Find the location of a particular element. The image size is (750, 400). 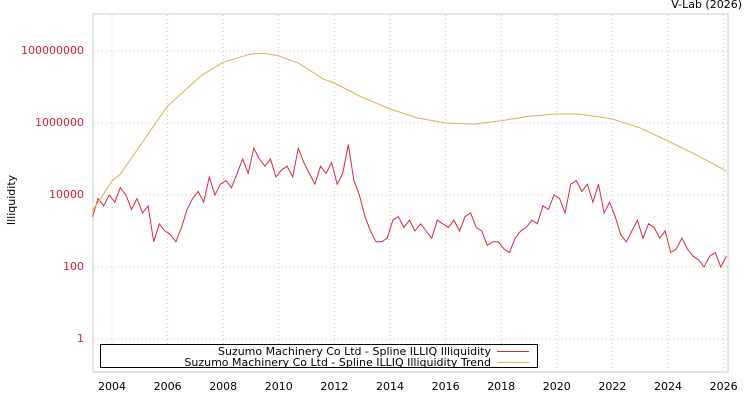

y-tick-label: 100000000 is located at coordinates (52, 50).